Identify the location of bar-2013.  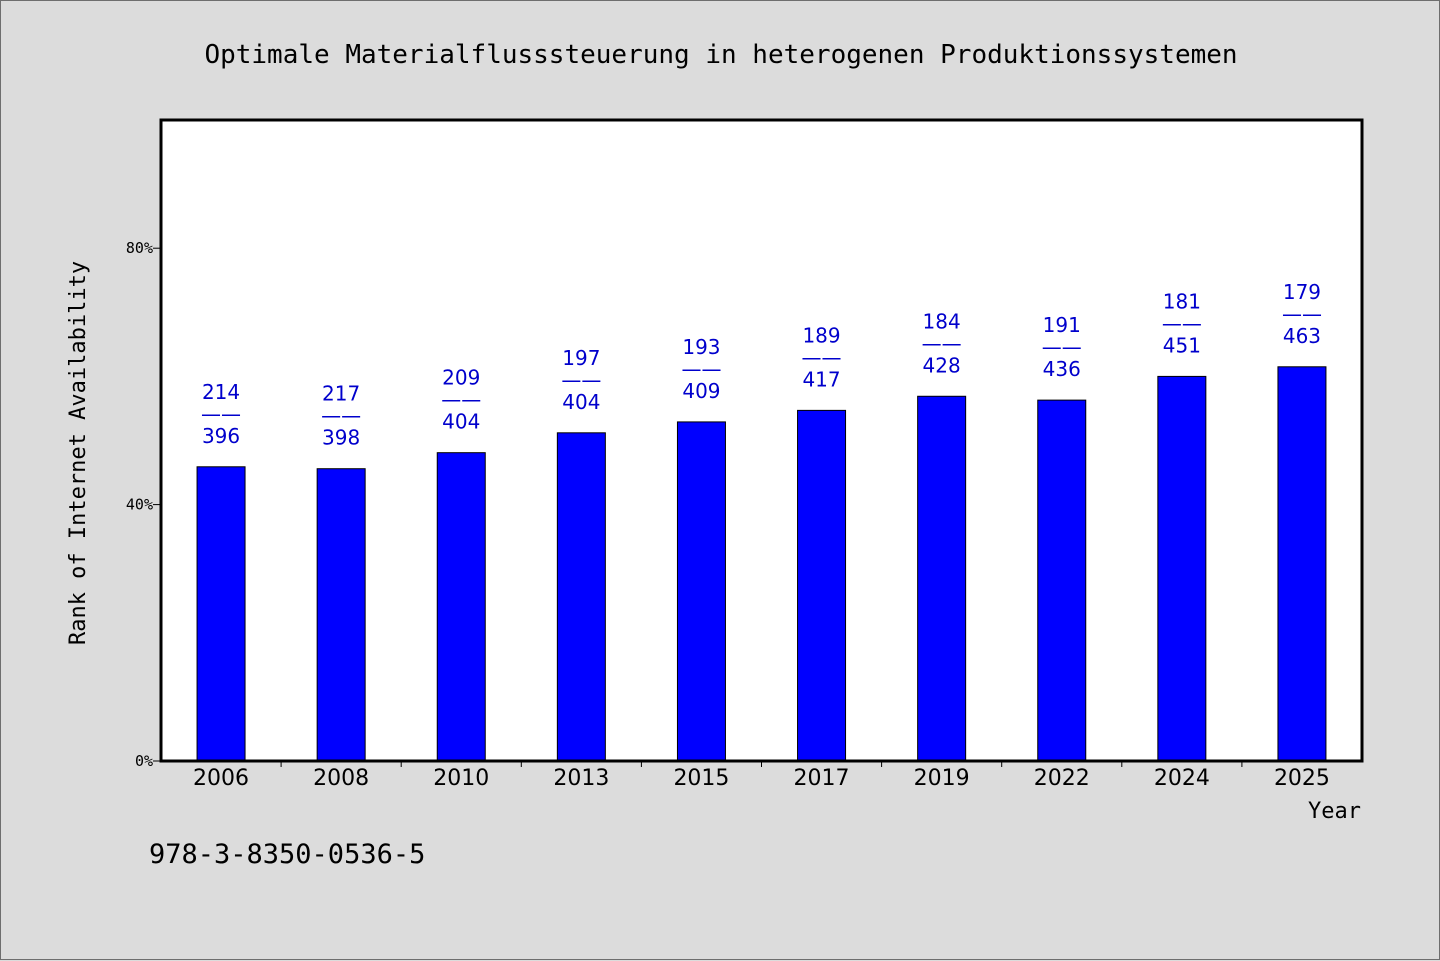
(581, 597).